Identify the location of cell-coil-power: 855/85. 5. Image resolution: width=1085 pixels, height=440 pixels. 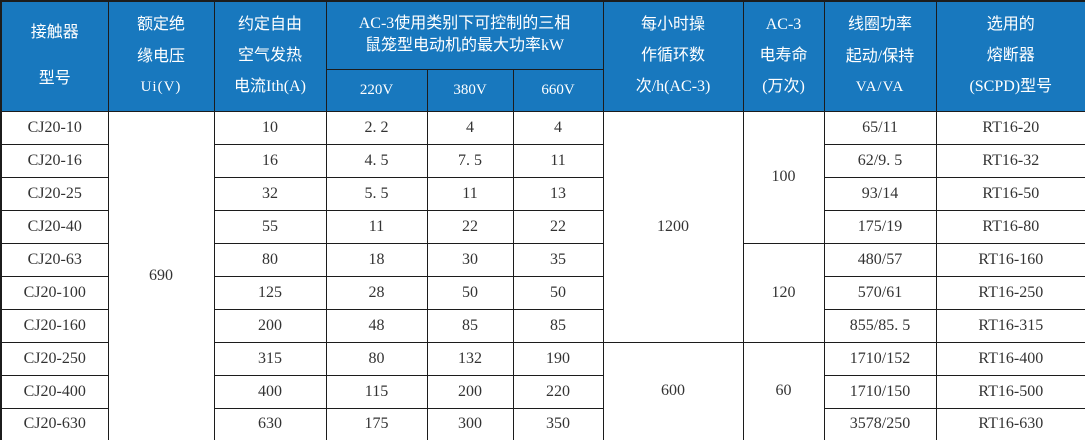
(880, 325).